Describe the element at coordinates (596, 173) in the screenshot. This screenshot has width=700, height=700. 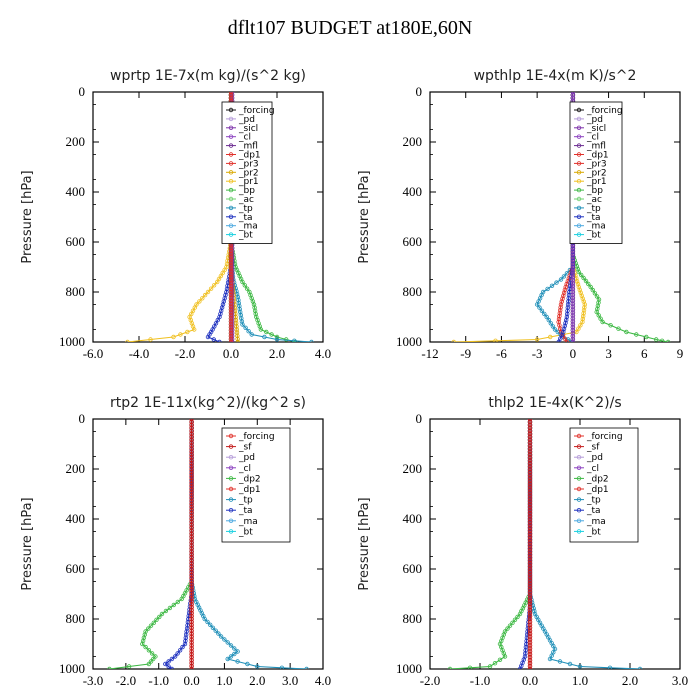
I see `legend-entry: _pr2` at that location.